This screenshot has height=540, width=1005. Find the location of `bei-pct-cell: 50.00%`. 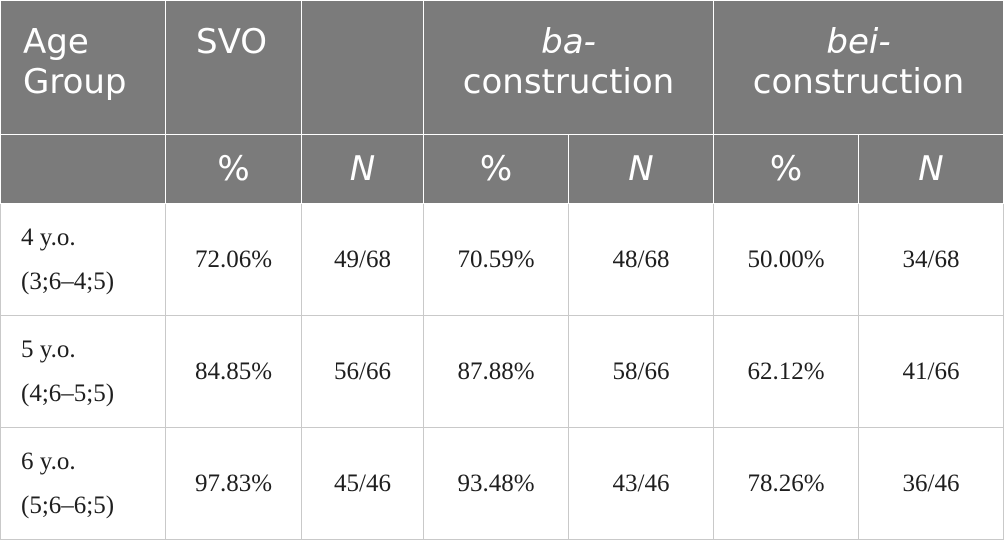

bei-pct-cell: 50.00% is located at coordinates (786, 259).